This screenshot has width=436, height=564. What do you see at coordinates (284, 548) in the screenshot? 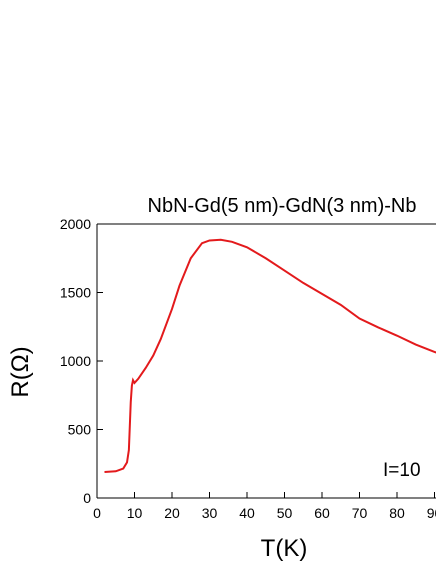
I see `x-axis-label: T(K)` at bounding box center [284, 548].